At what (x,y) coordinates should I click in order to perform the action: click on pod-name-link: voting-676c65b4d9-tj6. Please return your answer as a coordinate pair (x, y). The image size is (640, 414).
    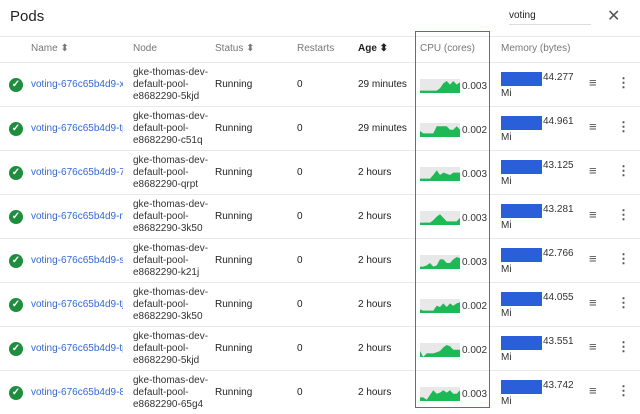
    Looking at the image, I should click on (77, 304).